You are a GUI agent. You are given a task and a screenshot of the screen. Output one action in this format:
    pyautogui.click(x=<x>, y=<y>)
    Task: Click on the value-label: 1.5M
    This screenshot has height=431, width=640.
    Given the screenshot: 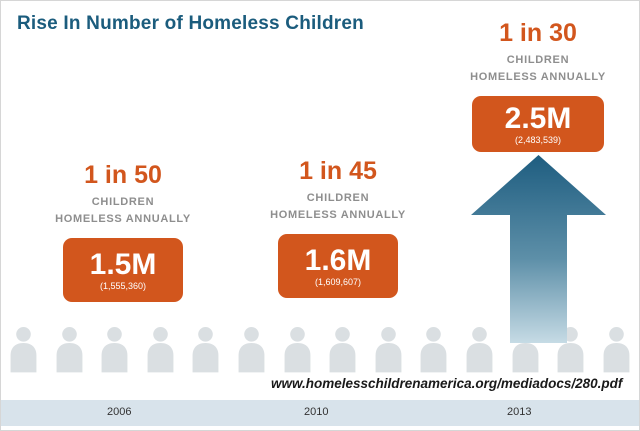 What is the action you would take?
    pyautogui.click(x=123, y=264)
    